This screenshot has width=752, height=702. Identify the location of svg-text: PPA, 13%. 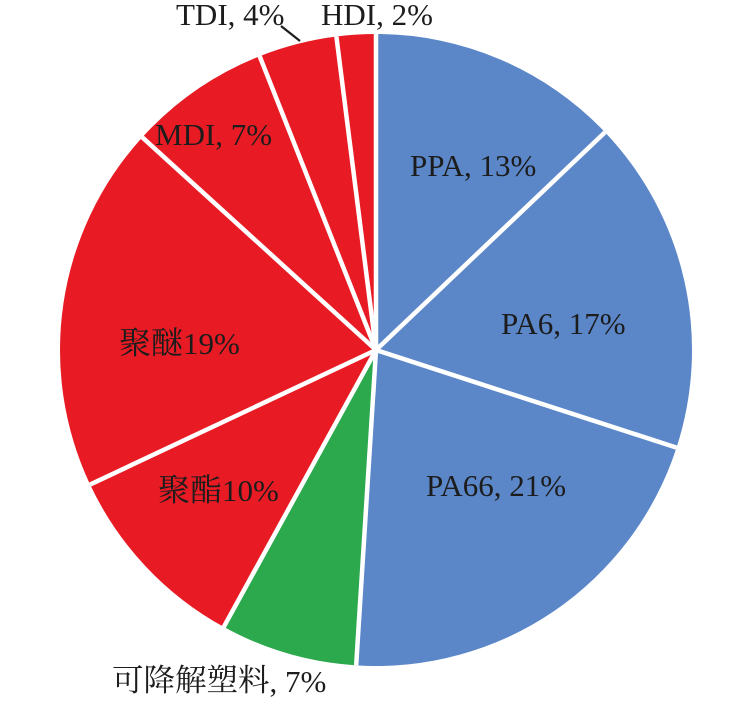
(473, 165).